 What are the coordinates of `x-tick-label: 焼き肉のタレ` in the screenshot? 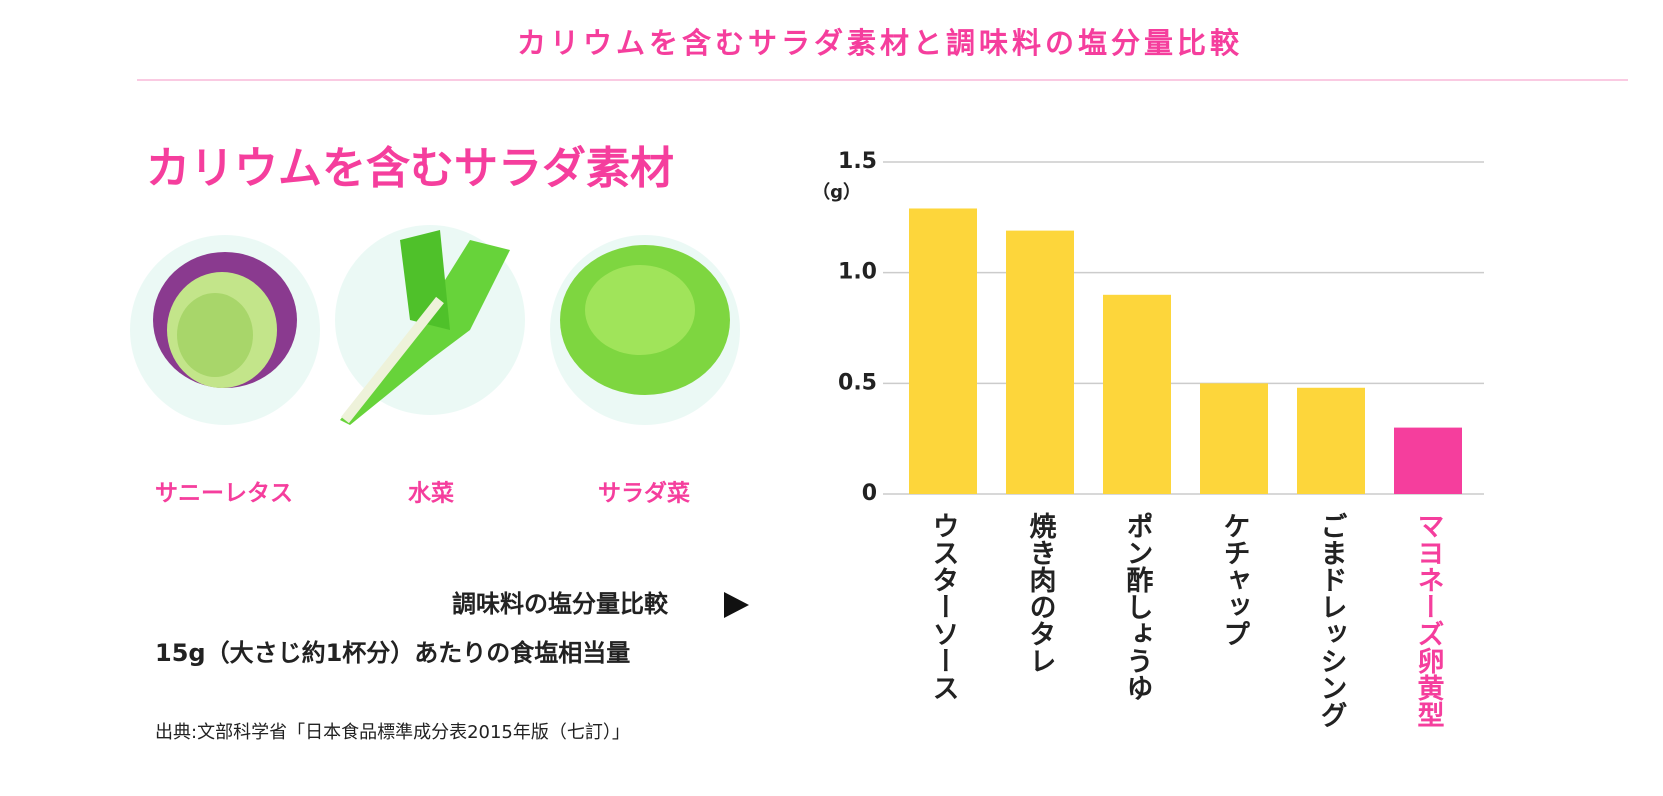 It's located at (1041, 593).